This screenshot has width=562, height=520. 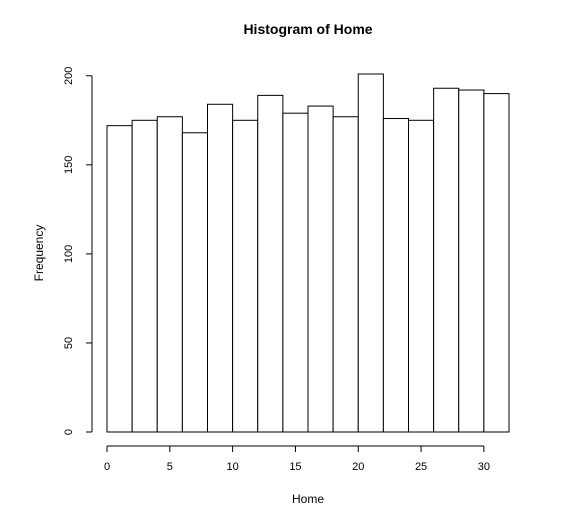 I want to click on y-tick-label: 100, so click(x=69, y=254).